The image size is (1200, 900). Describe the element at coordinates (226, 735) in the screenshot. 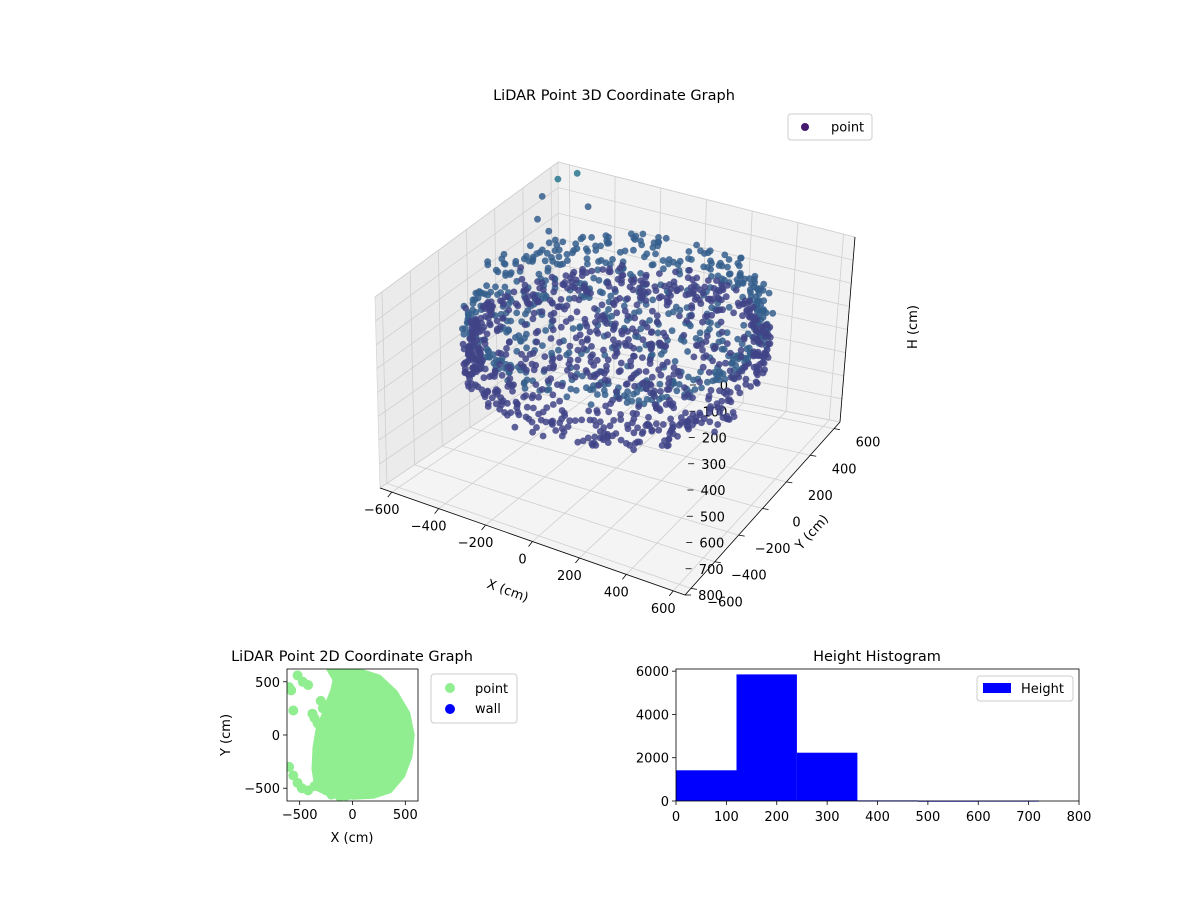

I see `chart-2d-y-label: Y (cm)` at that location.